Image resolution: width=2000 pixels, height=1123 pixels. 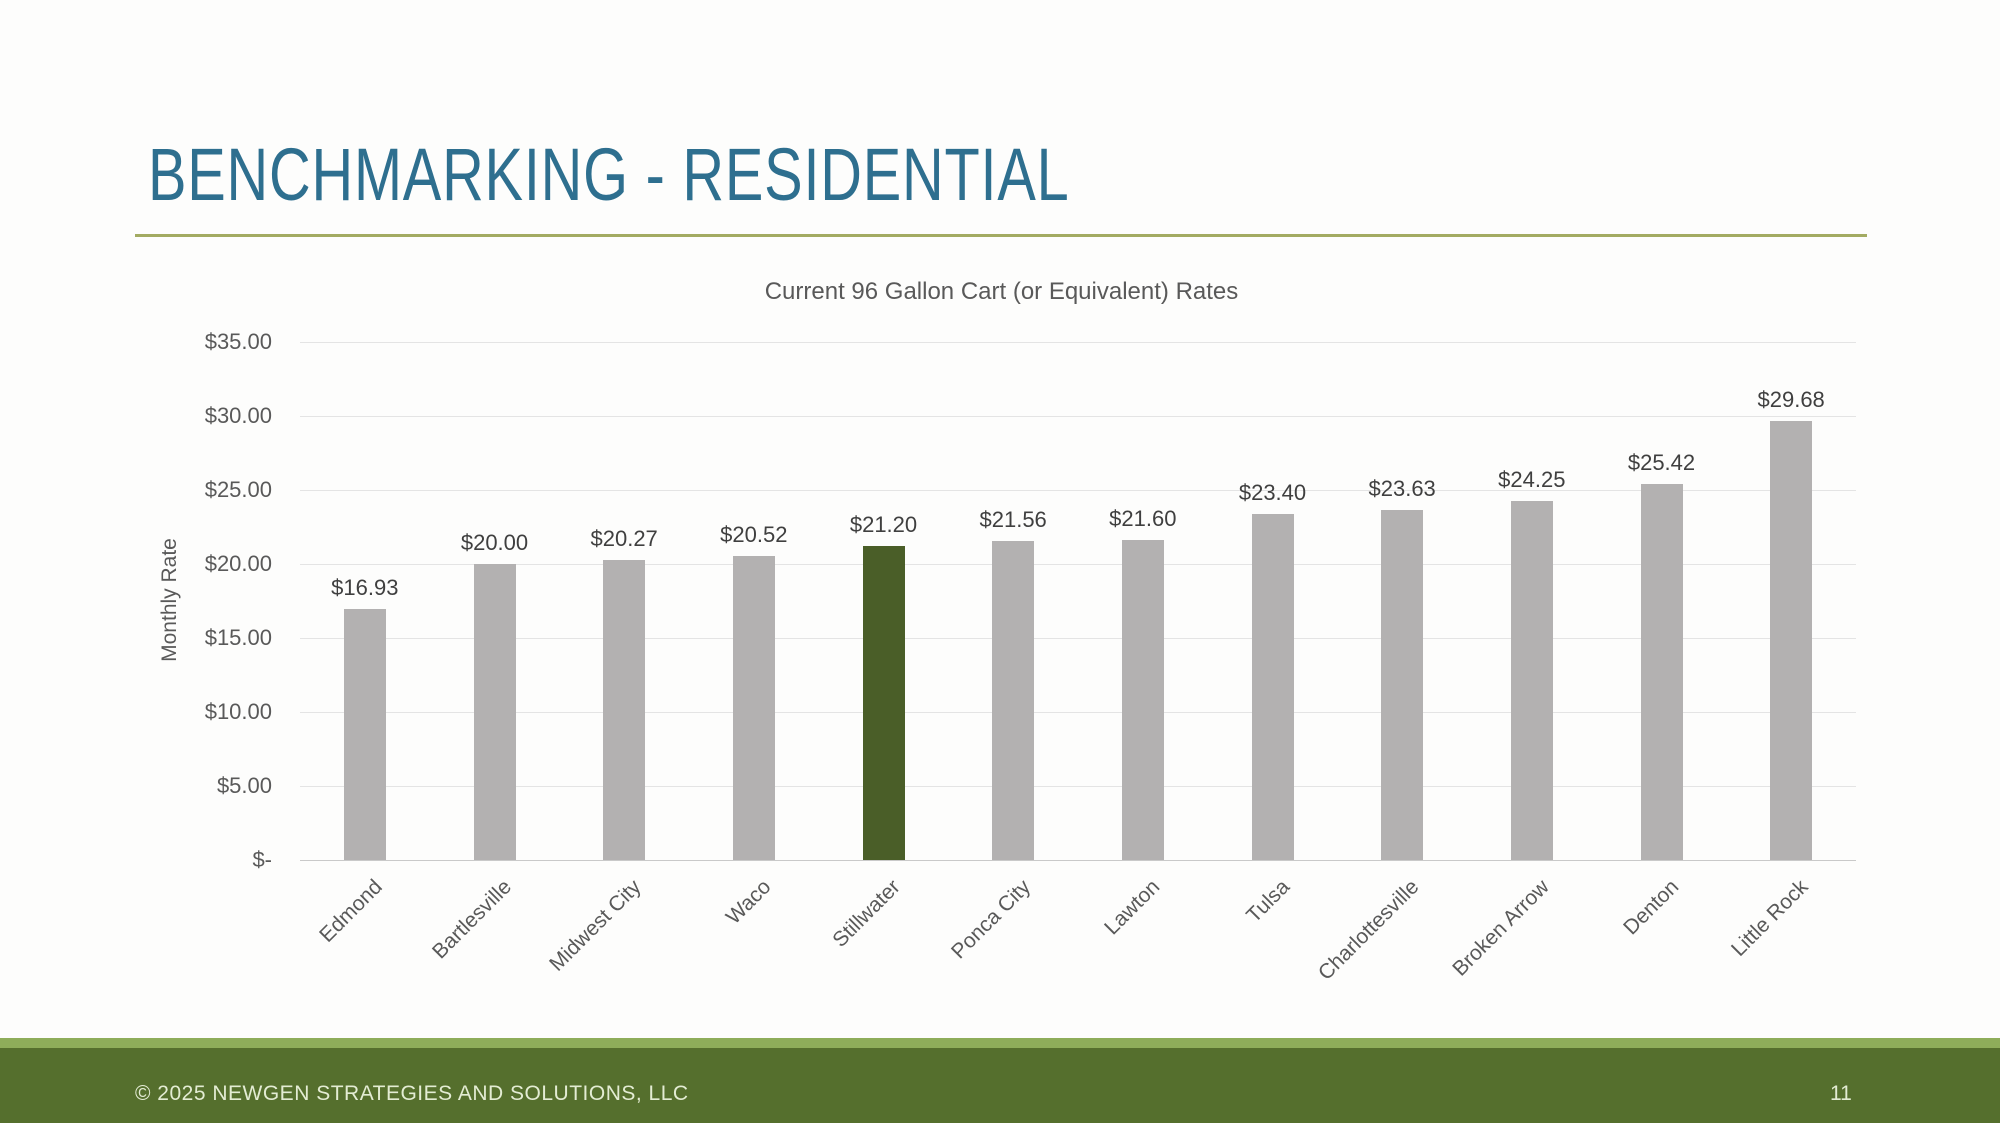 I want to click on x-category-label: Tulsa, so click(x=1268, y=901).